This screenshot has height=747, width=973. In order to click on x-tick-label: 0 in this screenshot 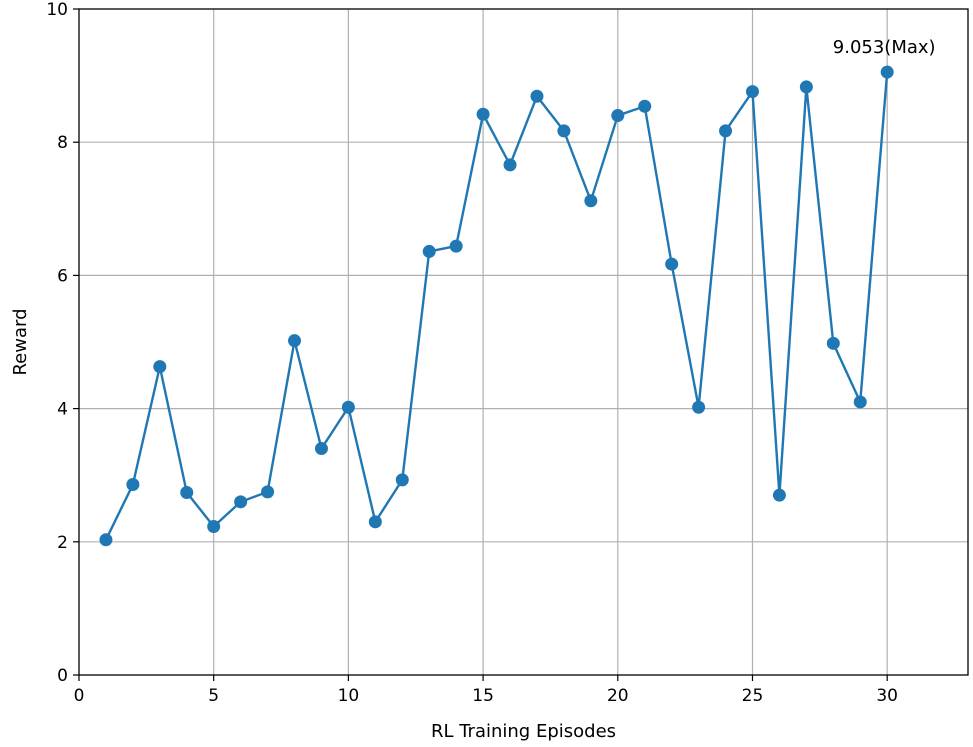, I will do `click(79, 696)`.